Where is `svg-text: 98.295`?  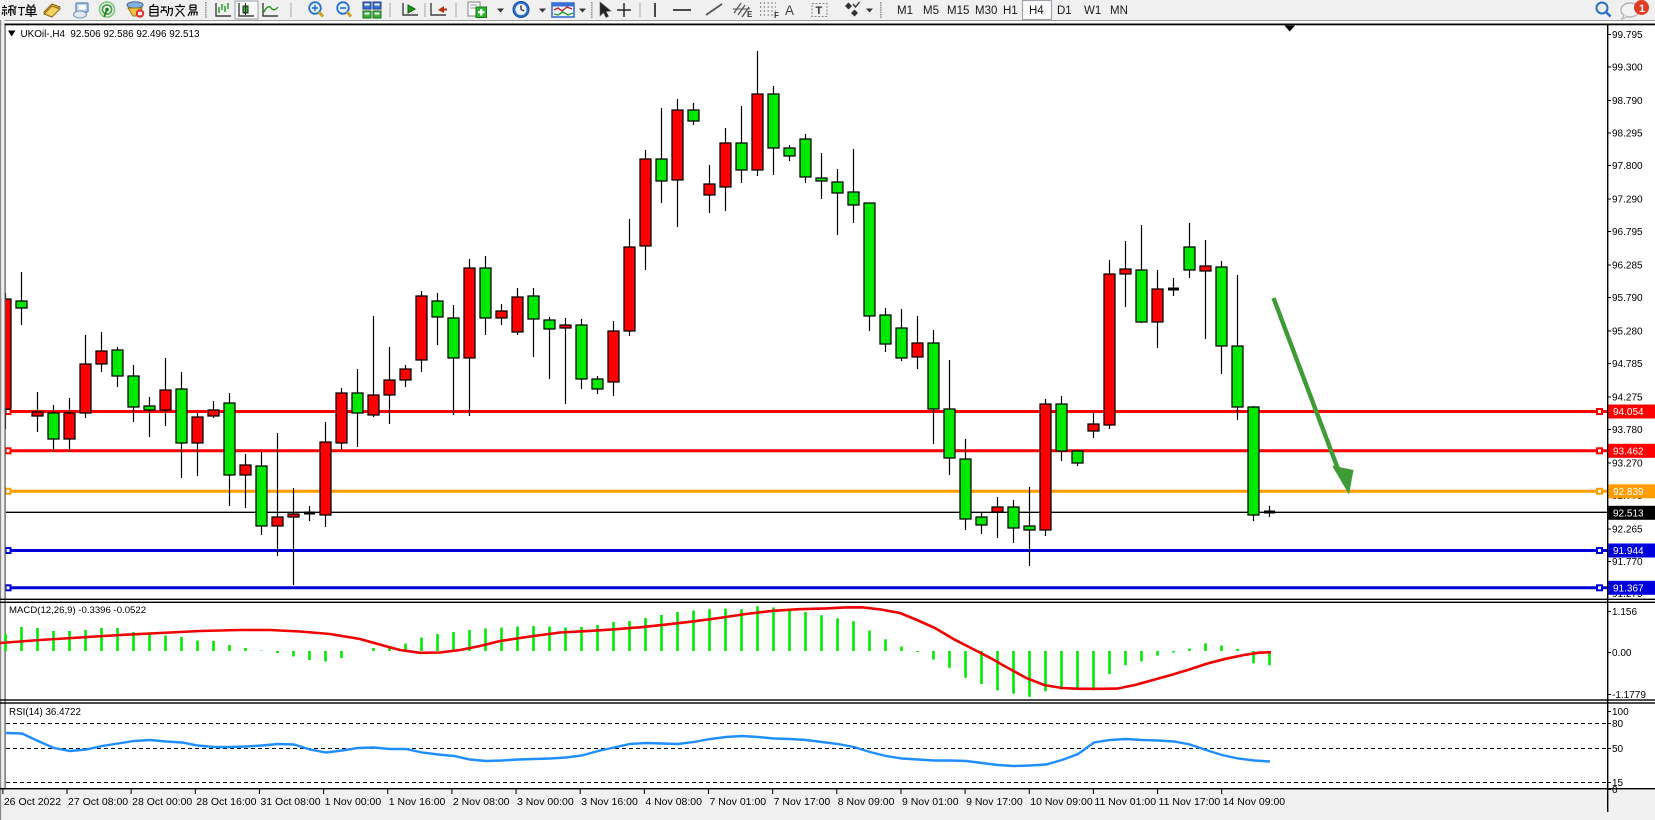
svg-text: 98.295 is located at coordinates (1627, 134).